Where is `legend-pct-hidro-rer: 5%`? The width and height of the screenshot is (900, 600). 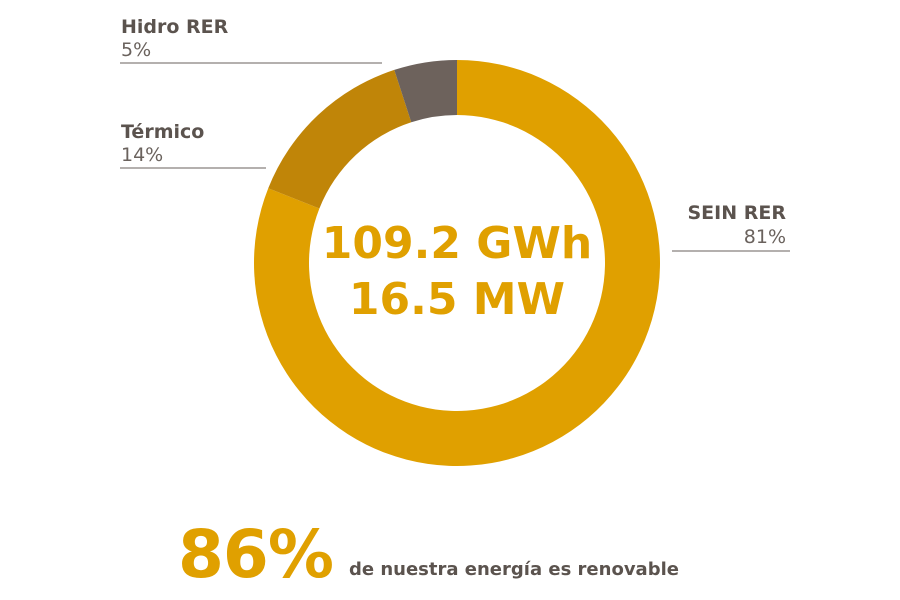
legend-pct-hidro-rer: 5% is located at coordinates (136, 50).